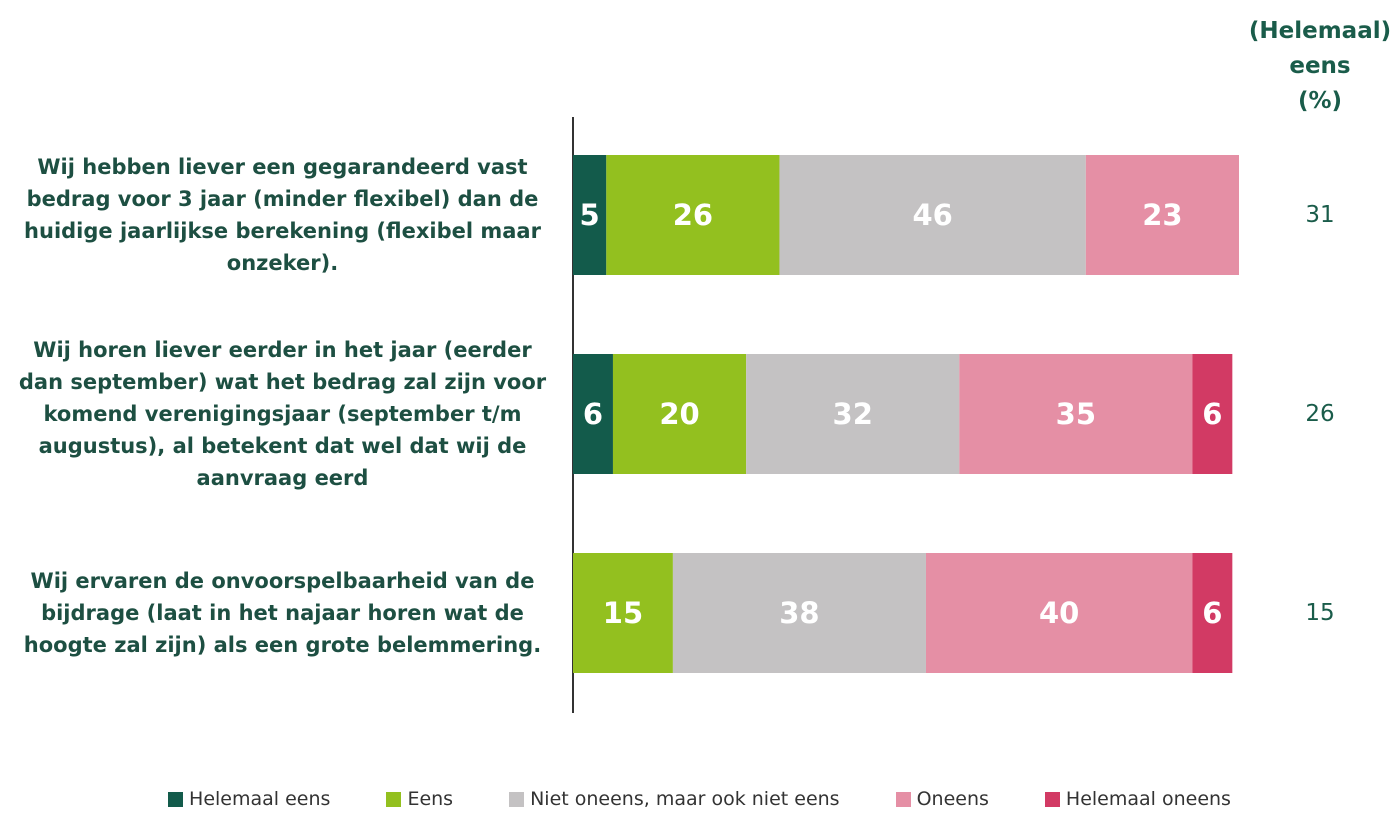 The height and width of the screenshot is (813, 1399). I want to click on data-label: 46, so click(932, 215).